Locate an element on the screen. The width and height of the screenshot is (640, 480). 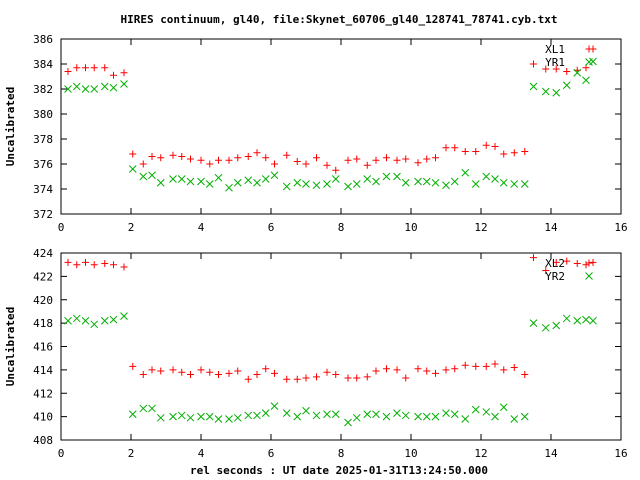
x-tick-label: 14 is located at coordinates (551, 227).